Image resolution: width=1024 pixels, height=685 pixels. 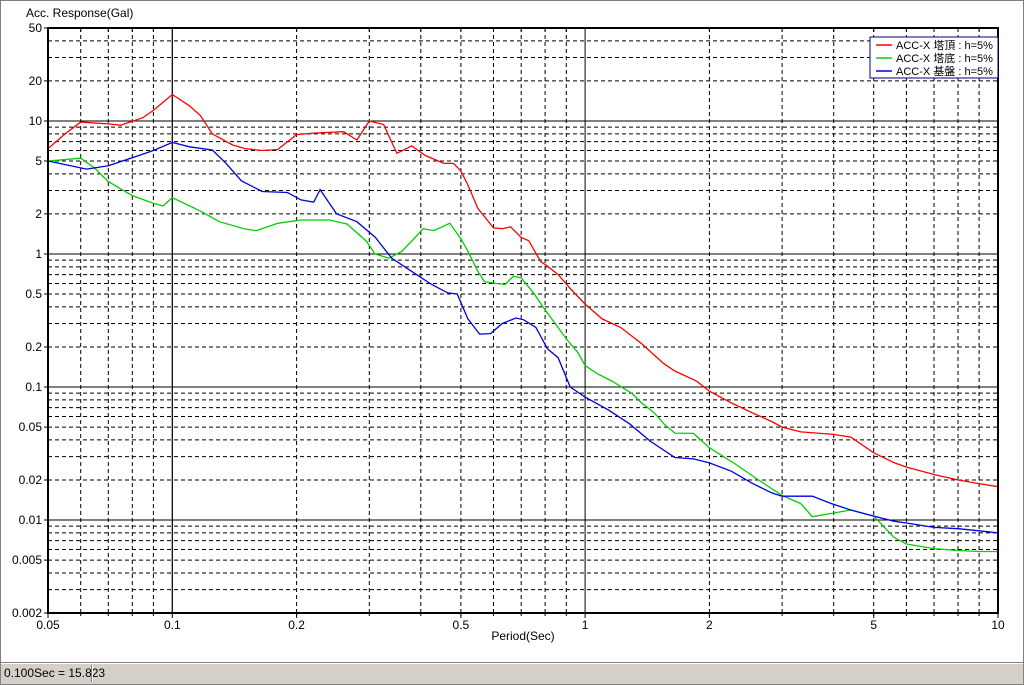 I want to click on chart-title: Acc. Response(Gal), so click(x=79, y=13).